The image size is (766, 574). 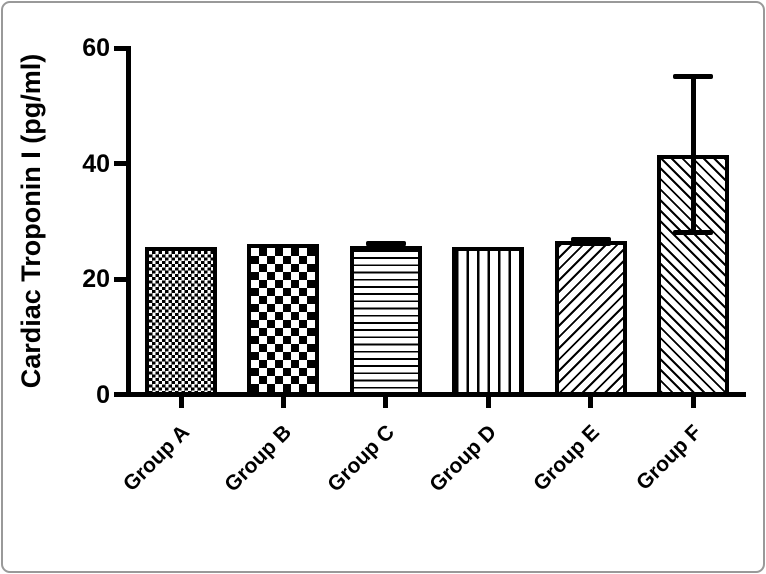 What do you see at coordinates (181, 321) in the screenshot?
I see `bar-group-a` at bounding box center [181, 321].